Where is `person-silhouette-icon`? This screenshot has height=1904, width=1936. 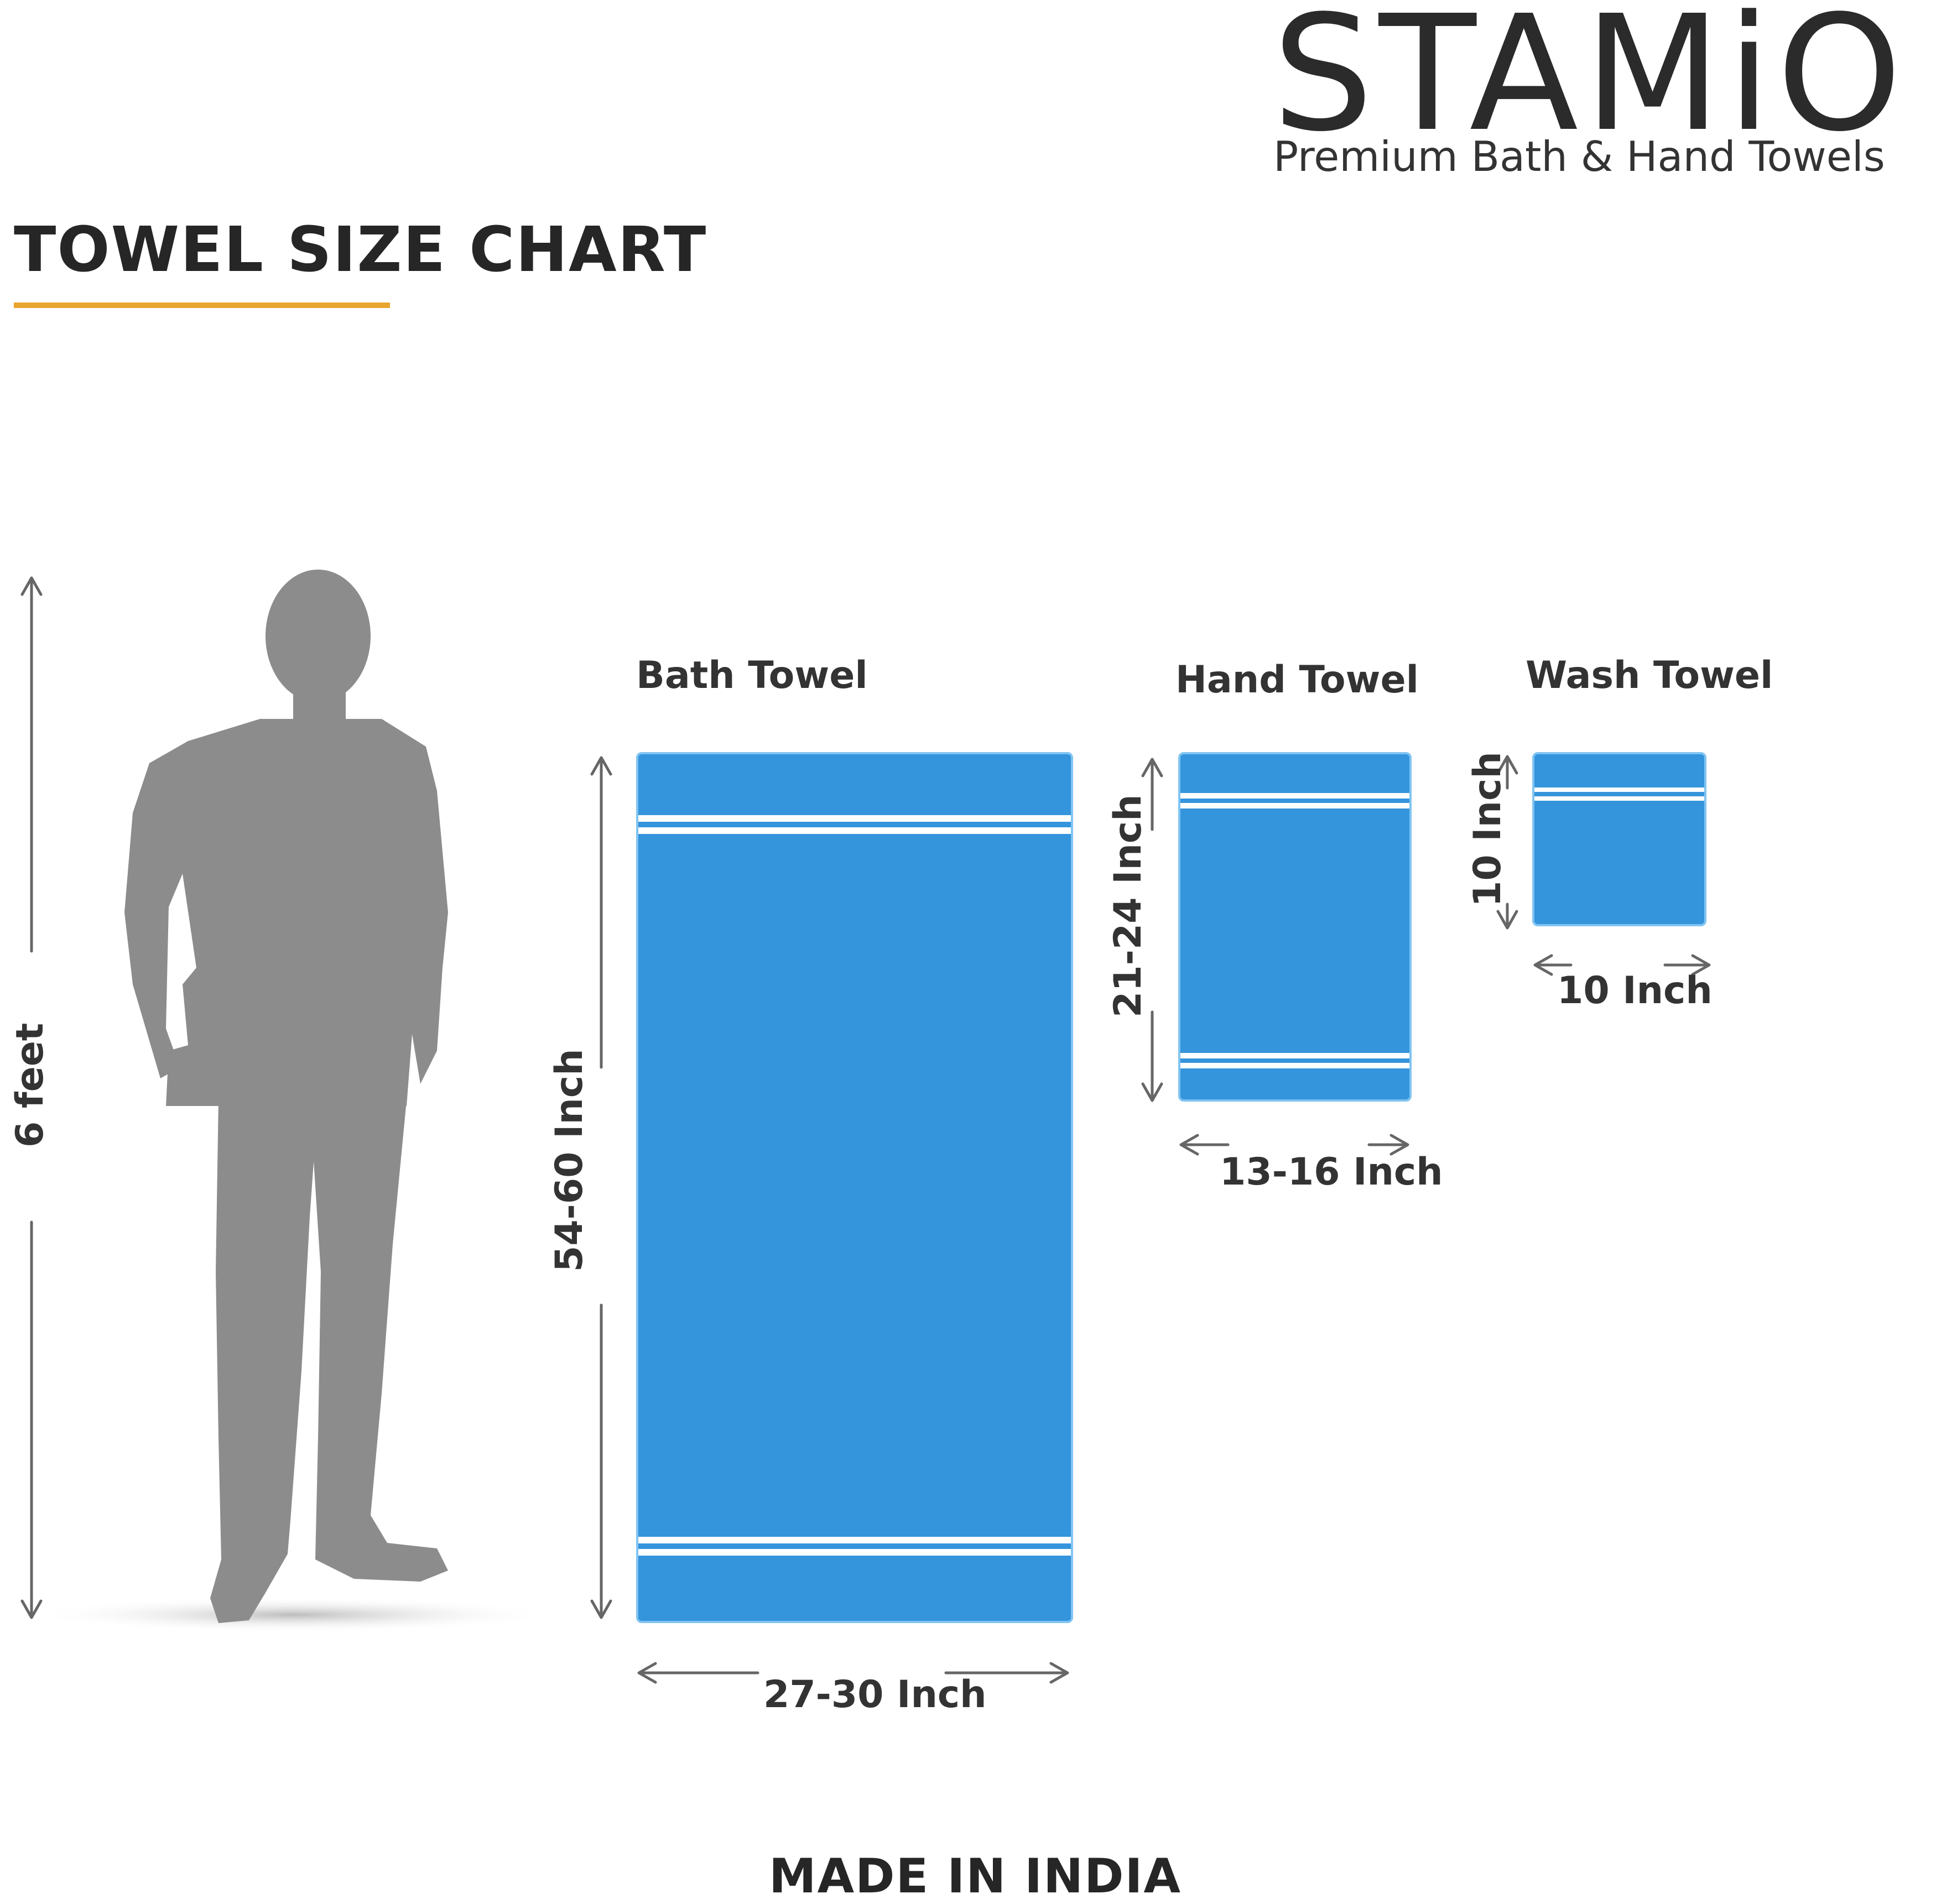
person-silhouette-icon is located at coordinates (293, 1101).